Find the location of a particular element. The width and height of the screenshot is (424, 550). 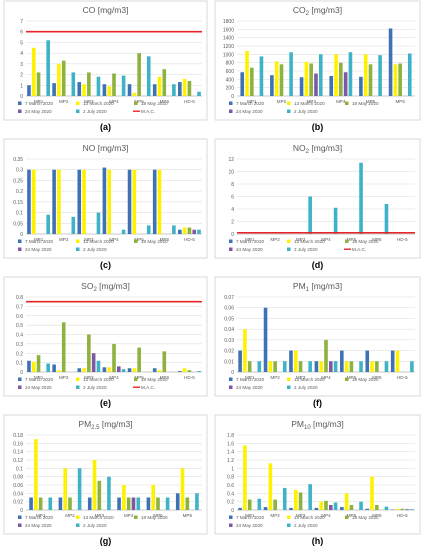

y-tick-label: 3 is located at coordinates (21, 65).